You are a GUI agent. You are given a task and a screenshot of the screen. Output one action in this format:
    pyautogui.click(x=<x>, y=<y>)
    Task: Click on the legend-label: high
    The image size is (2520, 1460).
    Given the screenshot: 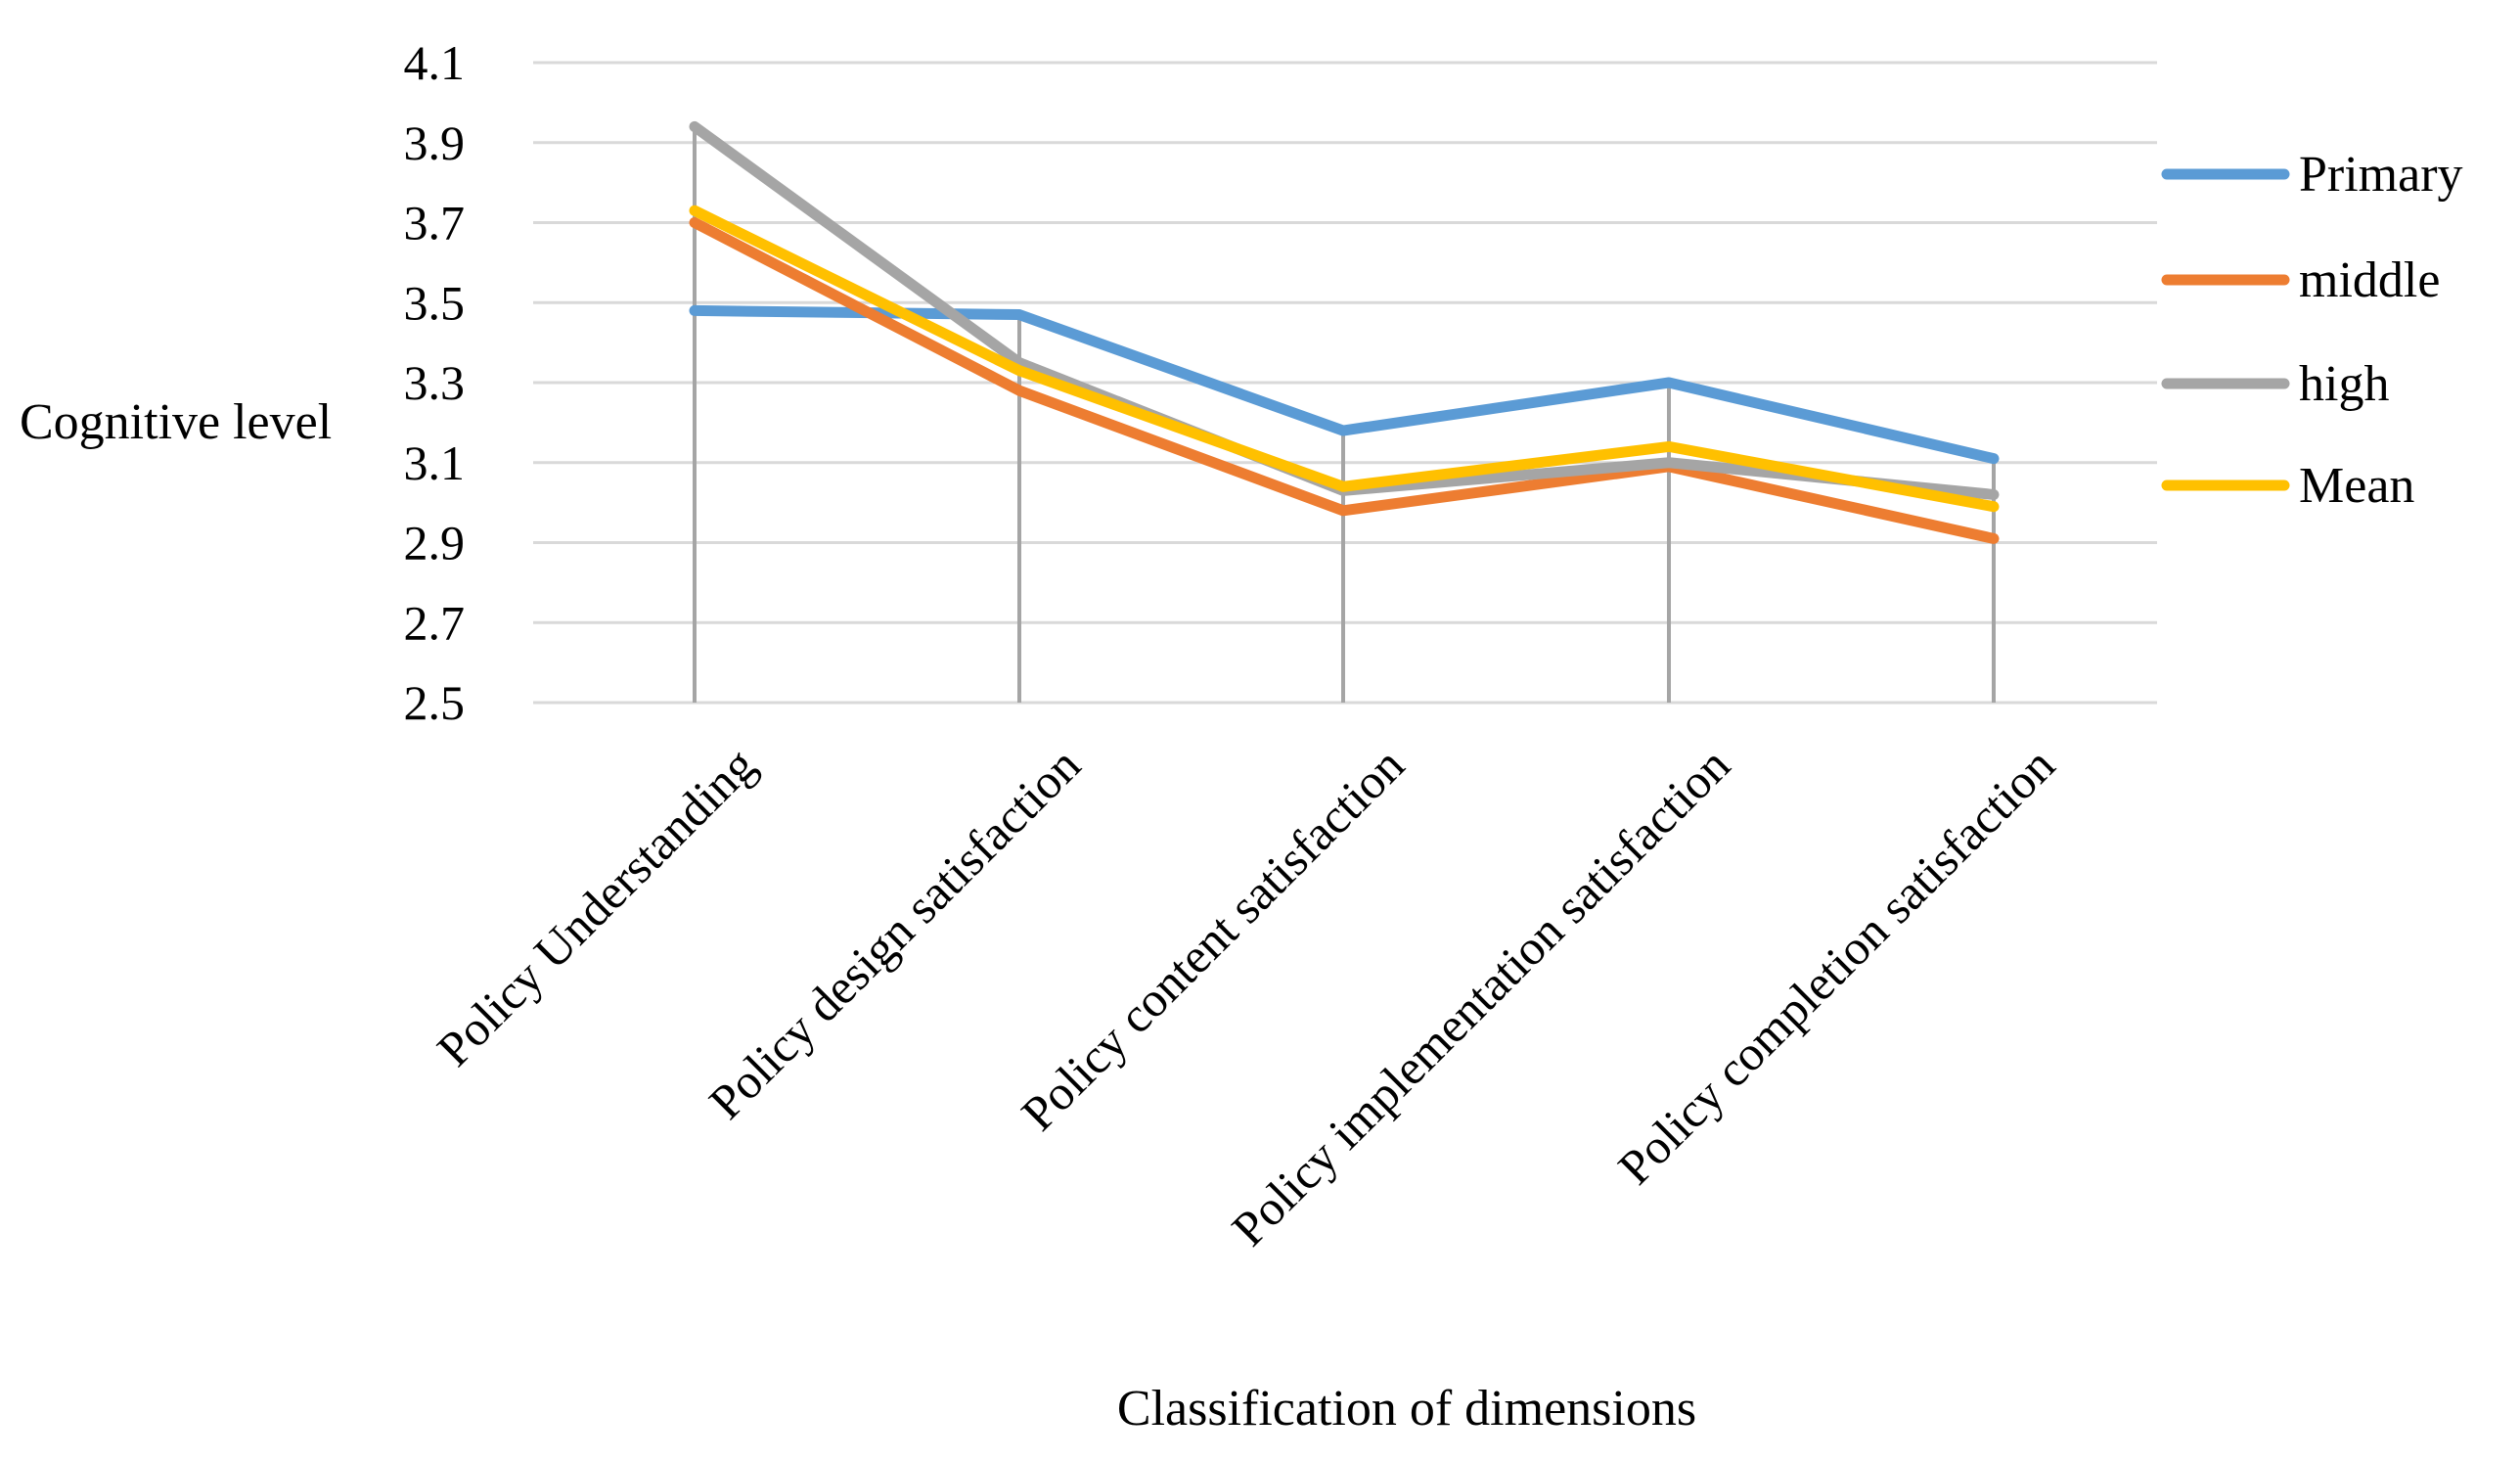 What is the action you would take?
    pyautogui.click(x=2344, y=384)
    